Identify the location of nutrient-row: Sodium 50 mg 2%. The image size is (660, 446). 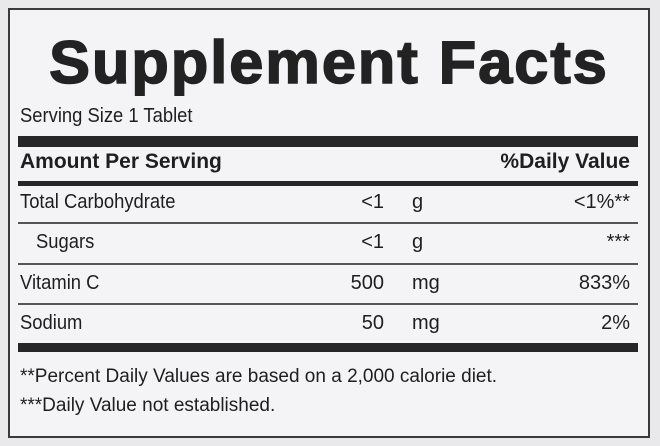
(325, 327).